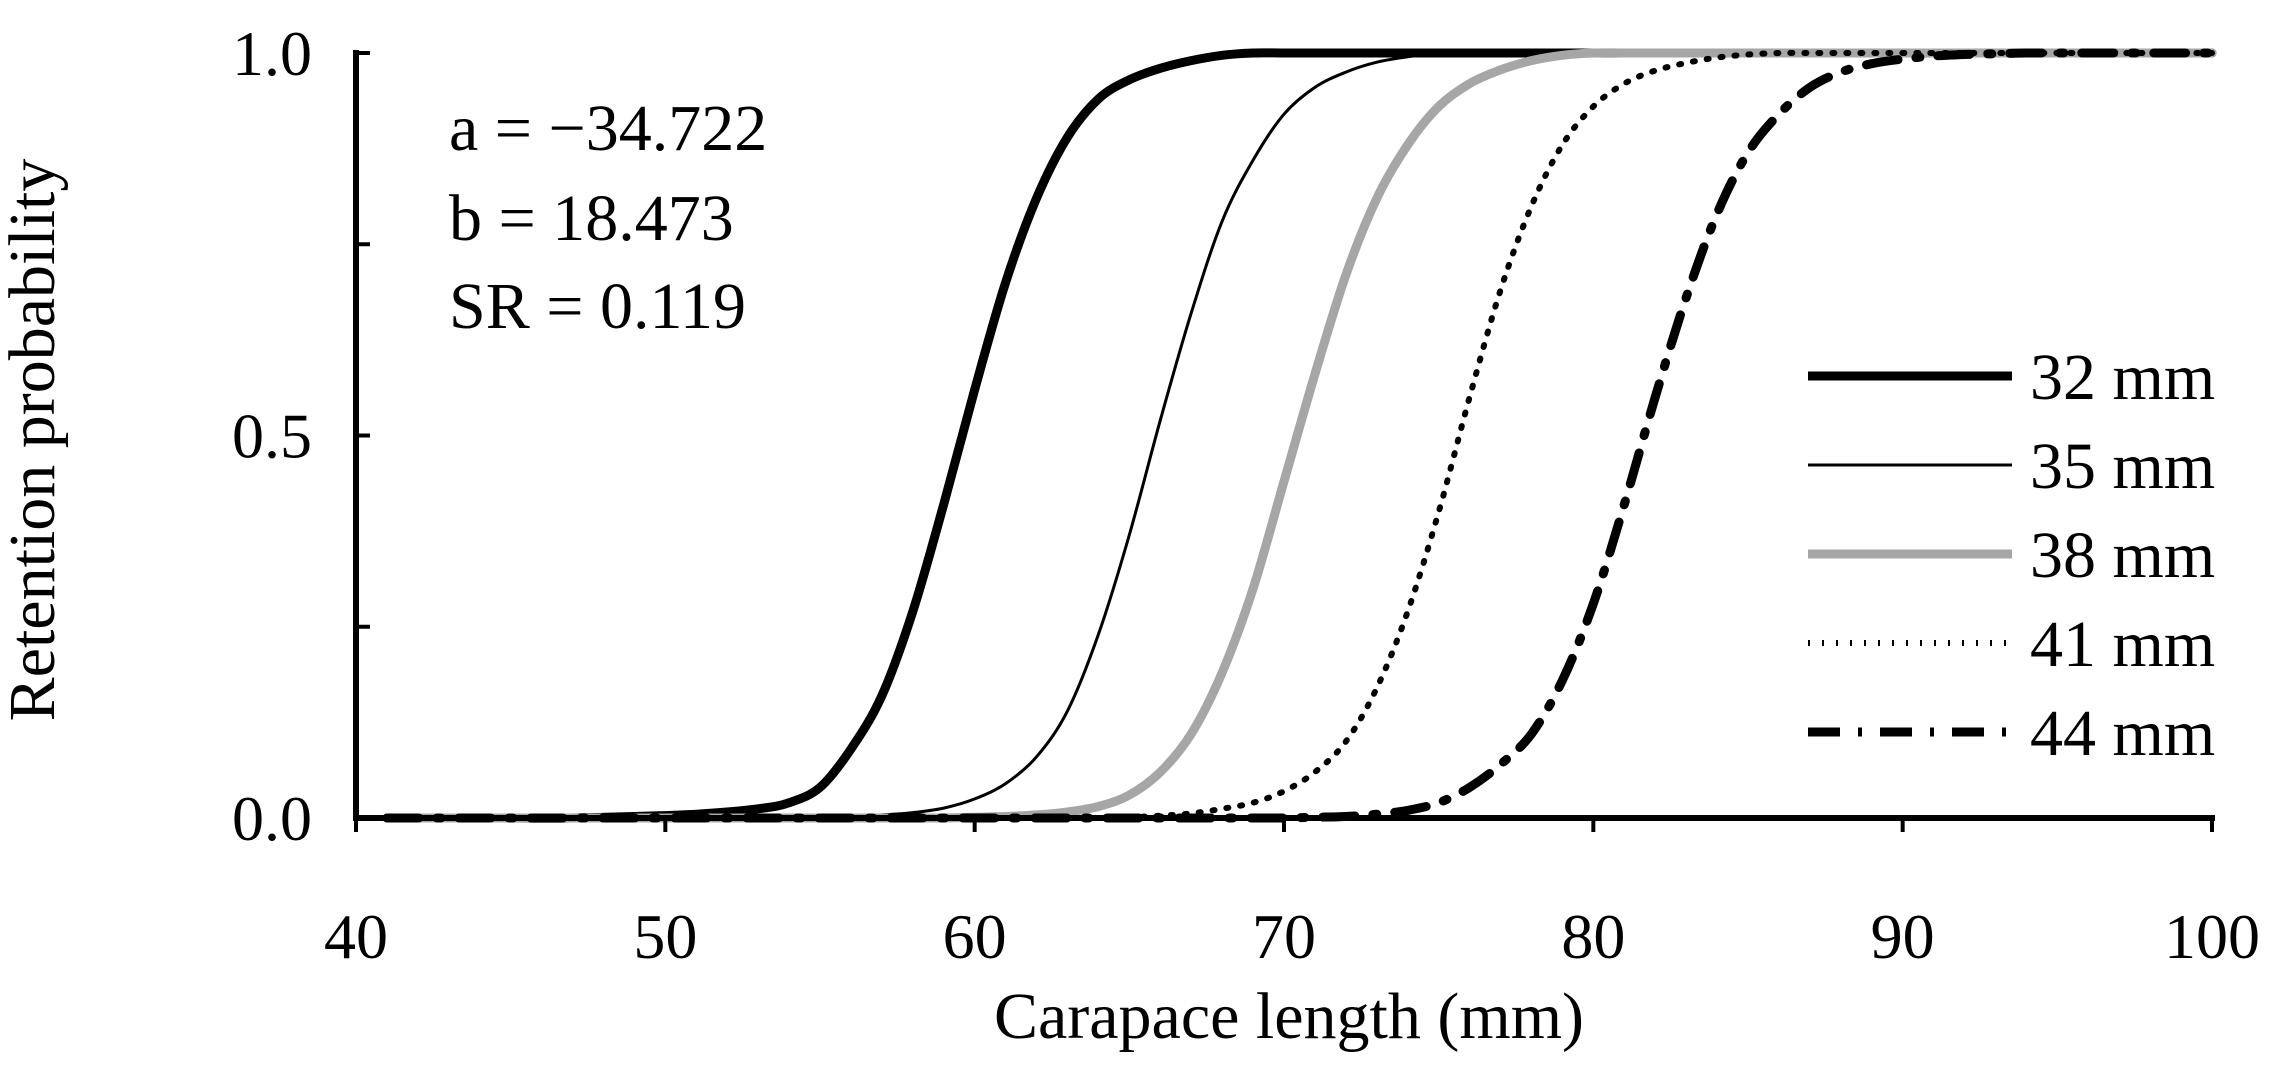 The width and height of the screenshot is (2293, 1077). What do you see at coordinates (2011, 555) in the screenshot?
I see `legend: 32 mm 35 mm 38 mm 41 mm 44 mm` at bounding box center [2011, 555].